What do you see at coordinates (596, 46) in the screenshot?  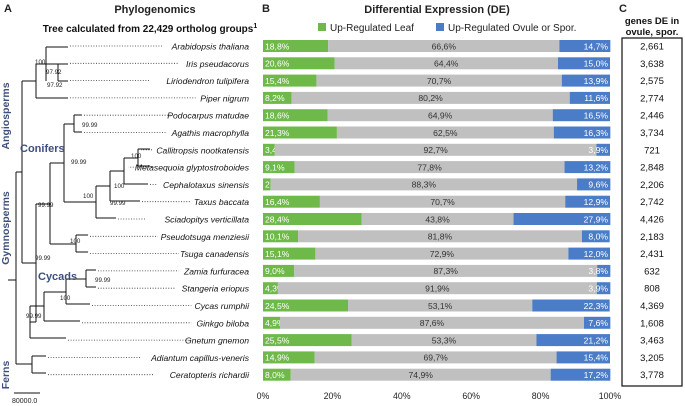 I see `bar-label-ovule-arabidopsis-thaliana: 14,7%` at bounding box center [596, 46].